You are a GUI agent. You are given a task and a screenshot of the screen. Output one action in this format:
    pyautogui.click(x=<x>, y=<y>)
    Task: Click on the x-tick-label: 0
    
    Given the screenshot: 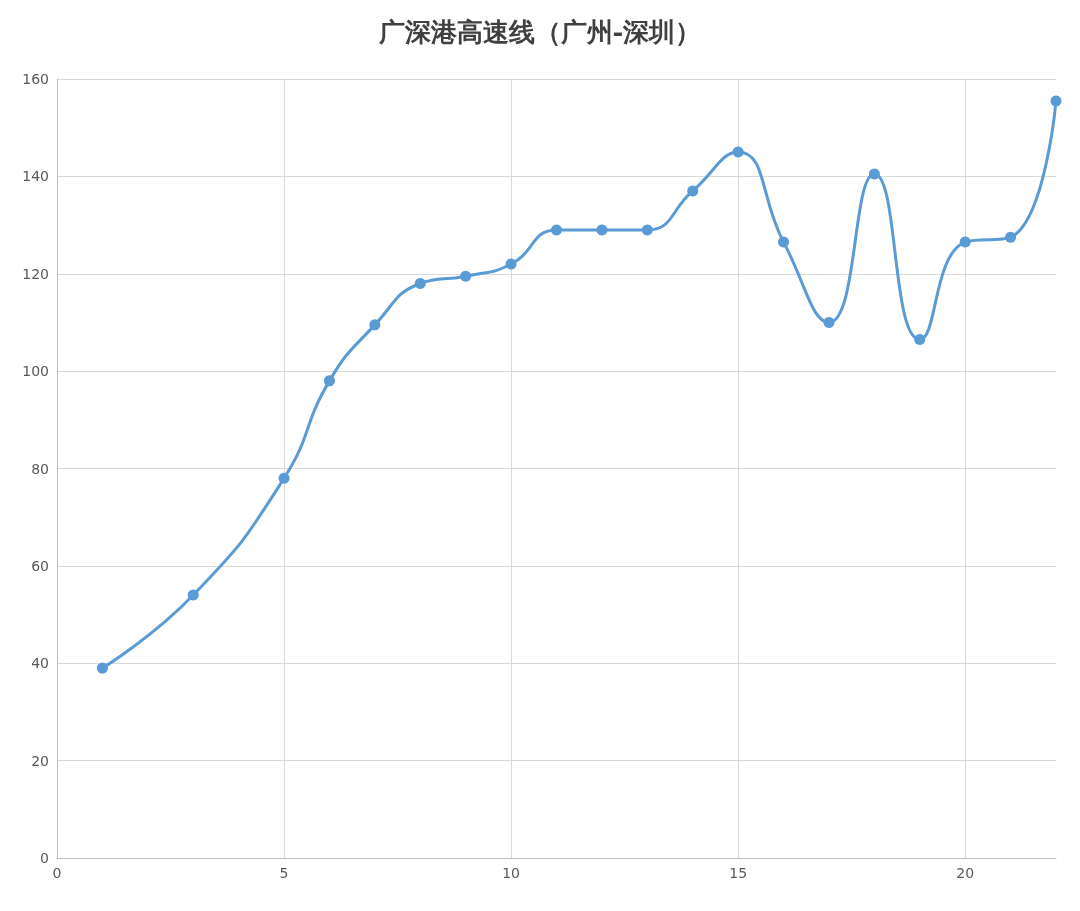 What is the action you would take?
    pyautogui.click(x=57, y=873)
    